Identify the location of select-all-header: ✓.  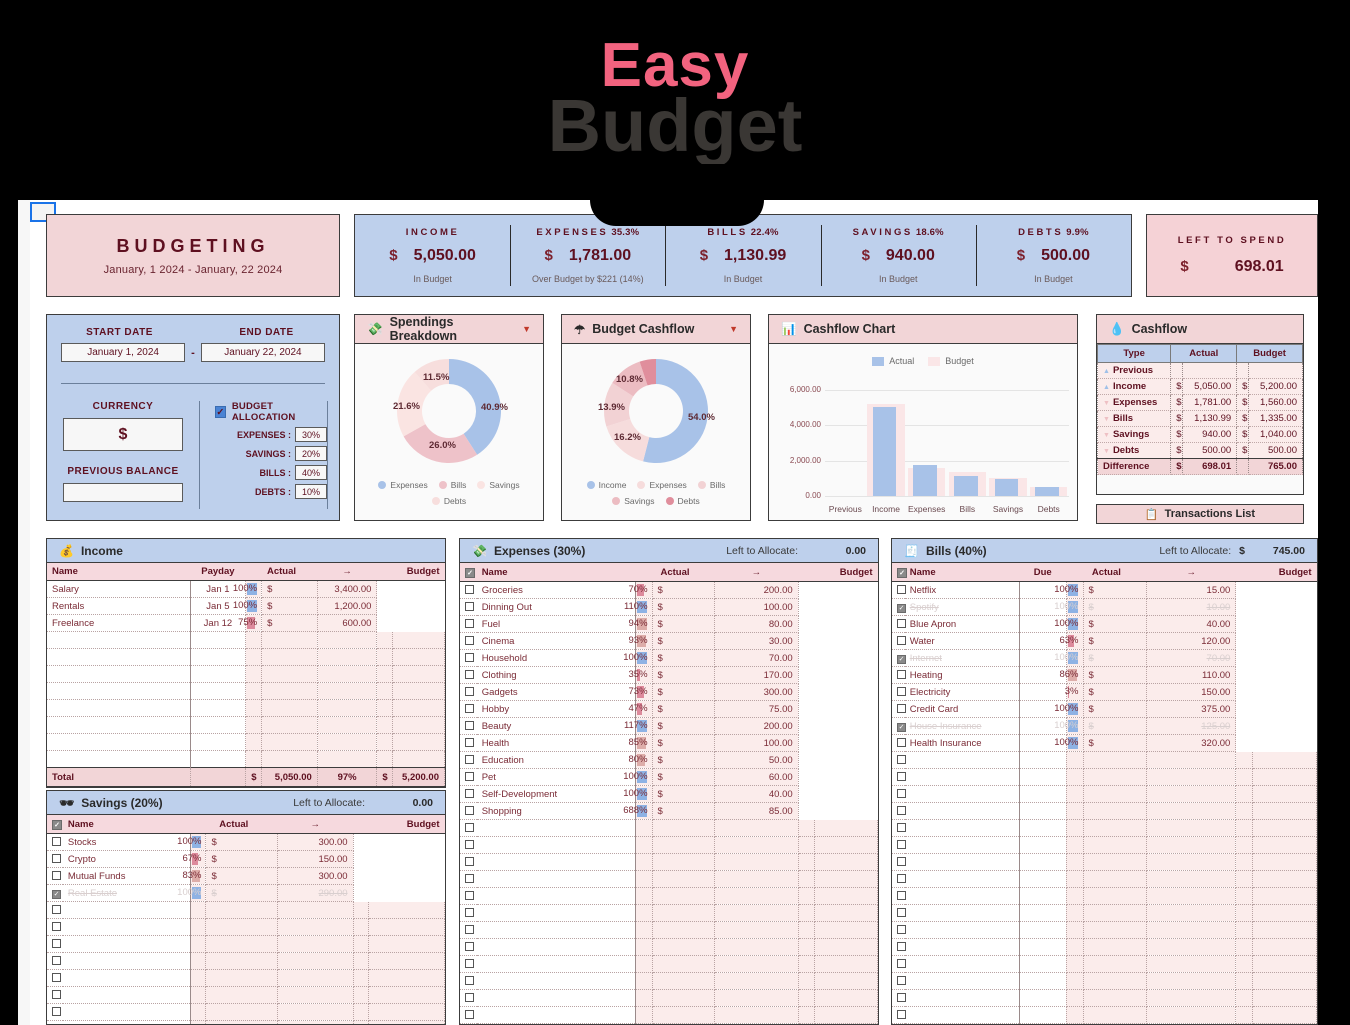
(899, 572).